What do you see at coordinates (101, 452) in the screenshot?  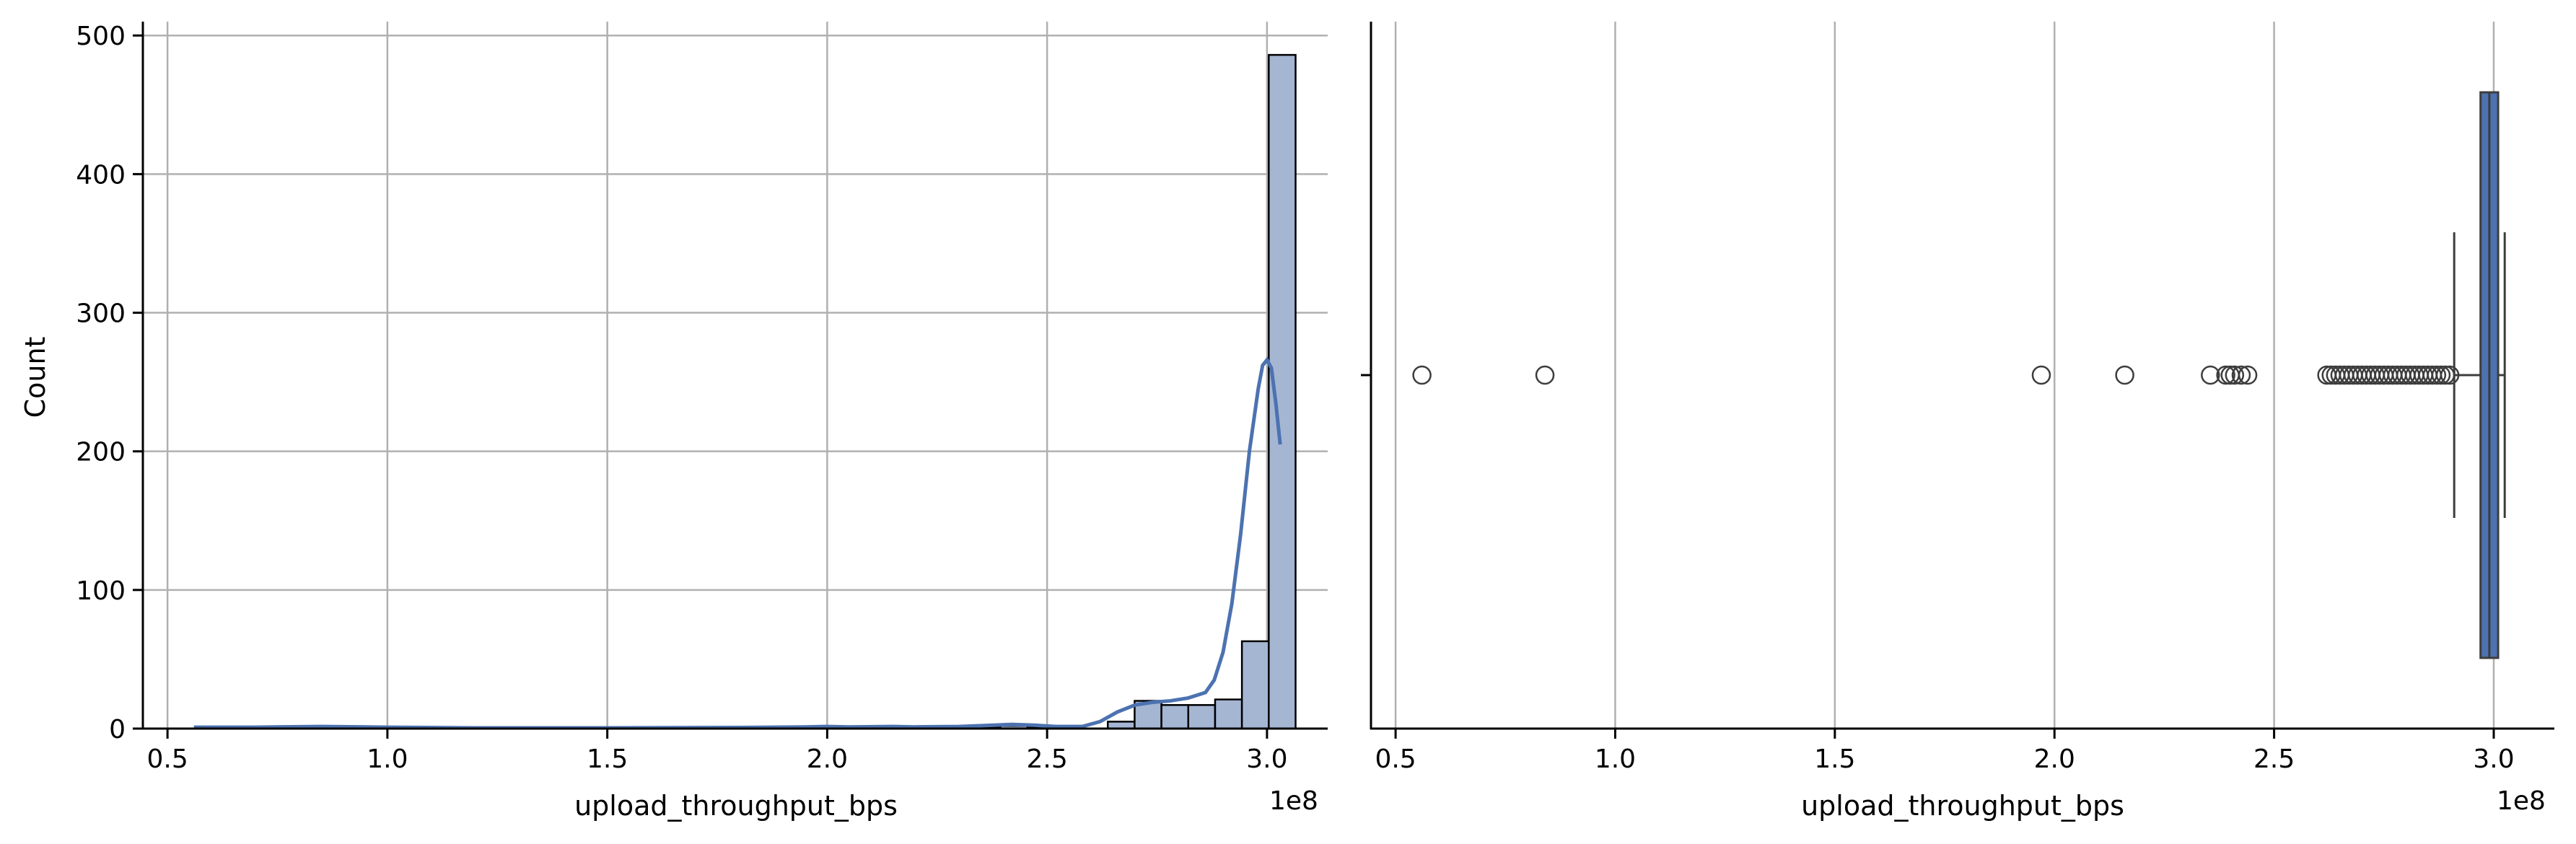 I see `y-tick-label: 200` at bounding box center [101, 452].